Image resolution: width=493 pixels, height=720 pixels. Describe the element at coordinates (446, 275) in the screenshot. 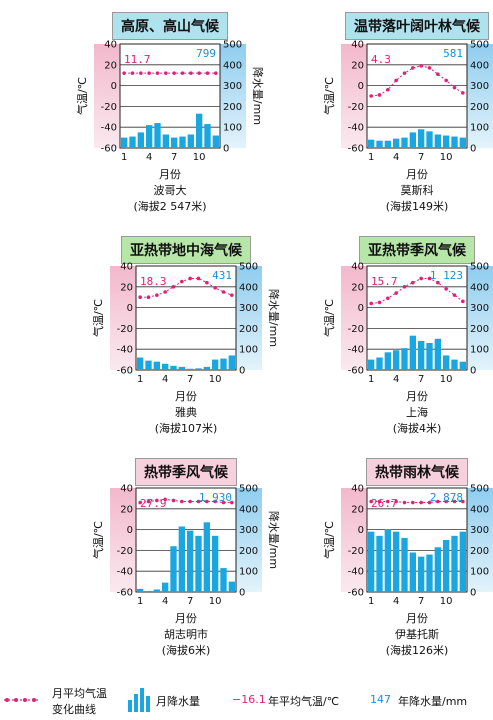

I see `annual-precip-label: 1 123` at that location.